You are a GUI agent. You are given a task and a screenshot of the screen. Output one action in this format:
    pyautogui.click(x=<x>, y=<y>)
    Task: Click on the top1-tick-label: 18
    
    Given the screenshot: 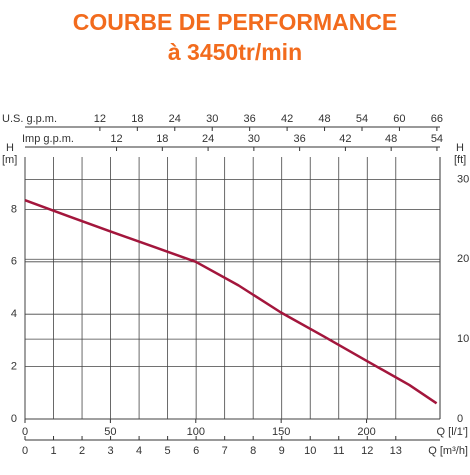 What is the action you would take?
    pyautogui.click(x=137, y=119)
    